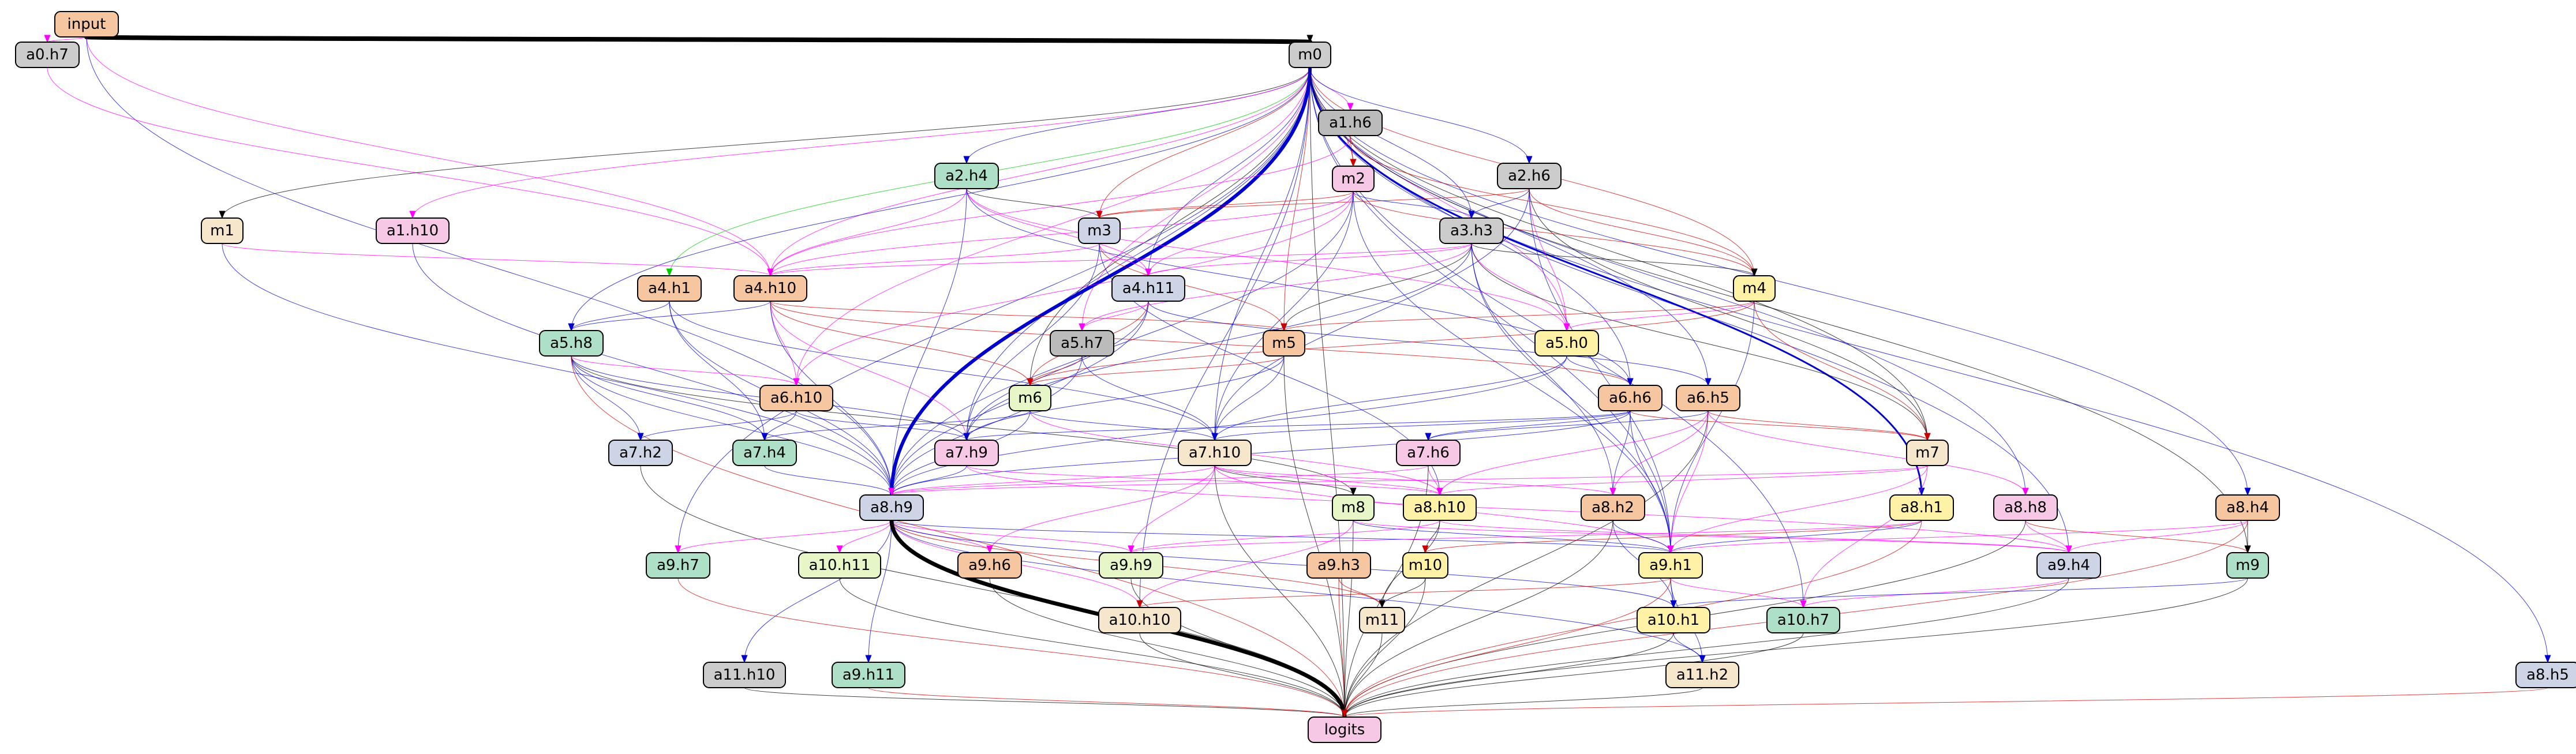 The width and height of the screenshot is (2576, 754). I want to click on edge-a8.h9-to-a10.h11, so click(864, 537).